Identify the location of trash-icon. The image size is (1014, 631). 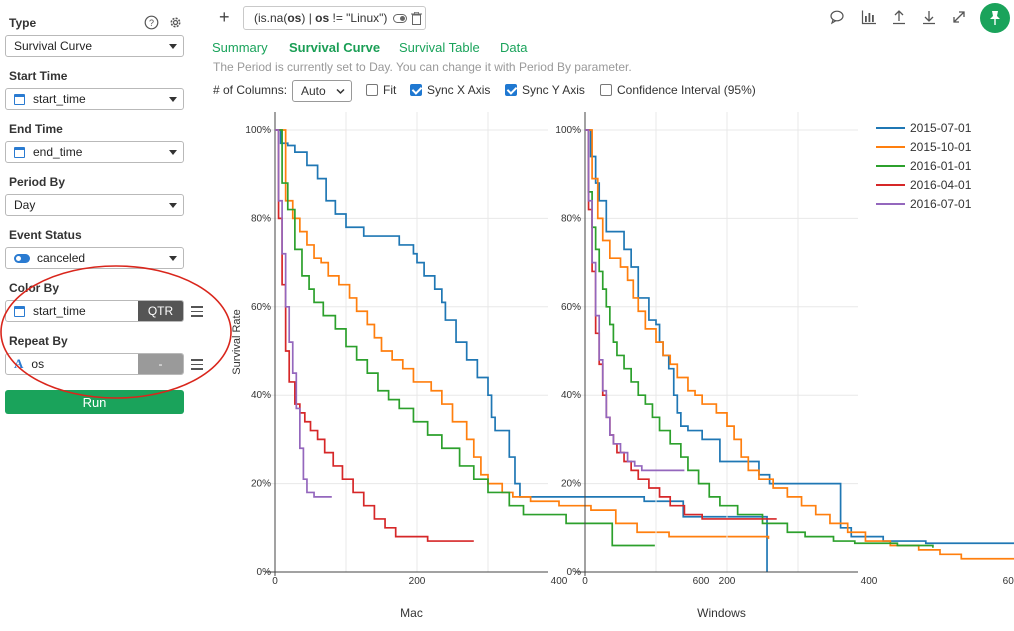
(417, 18).